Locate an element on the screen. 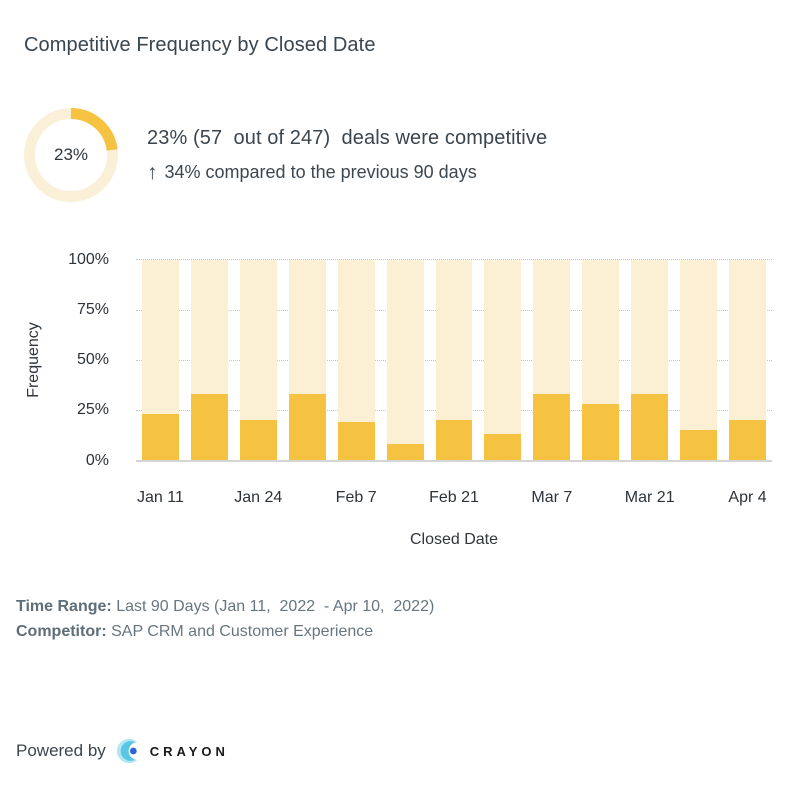  powered-by-crayon: Powered by CRAYON is located at coordinates (122, 751).